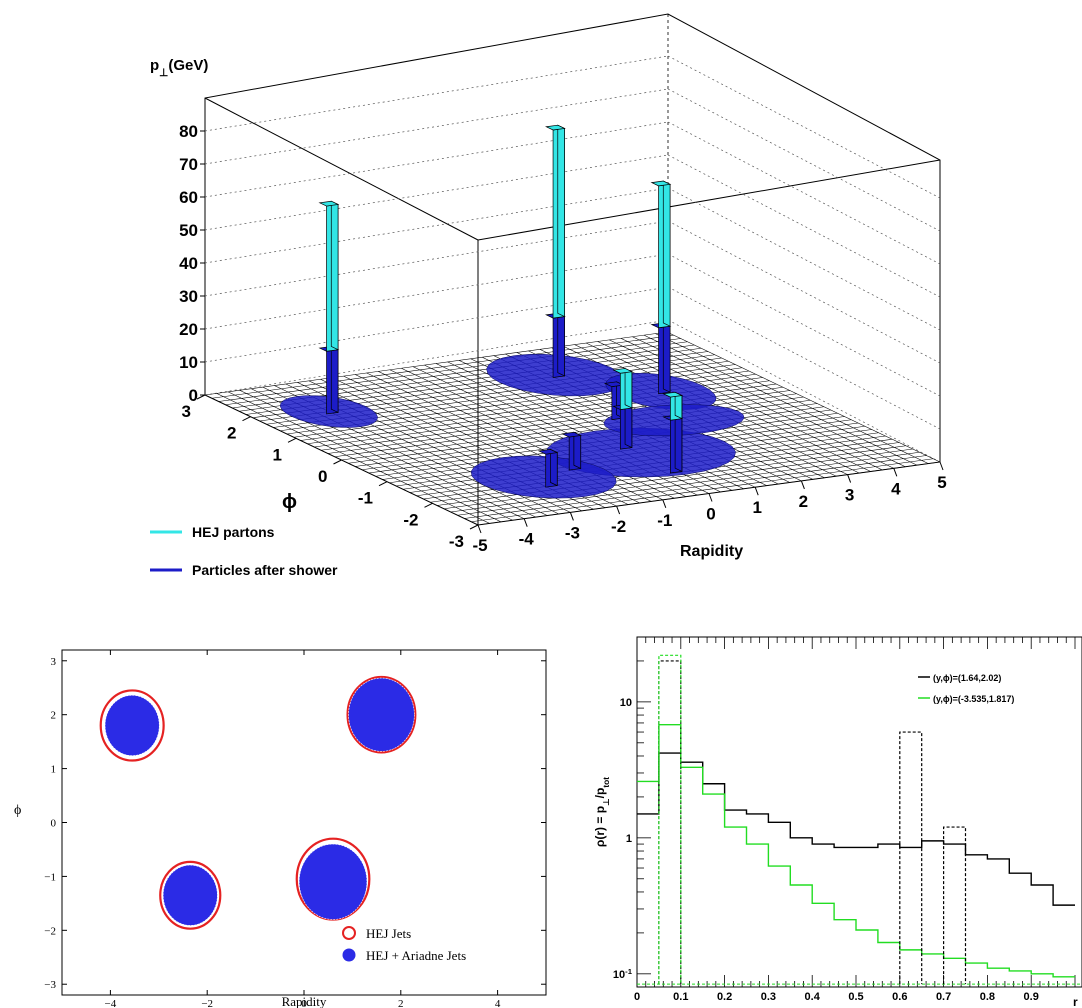 Image resolution: width=1082 pixels, height=1008 pixels. What do you see at coordinates (572, 532) in the screenshot?
I see `x-tick-label: -3` at bounding box center [572, 532].